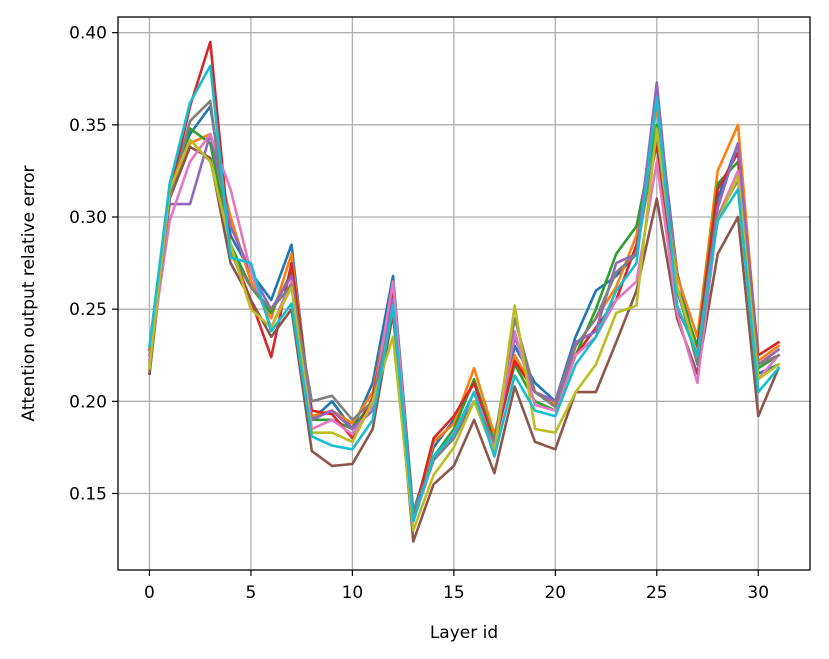 This screenshot has width=829, height=659. What do you see at coordinates (149, 593) in the screenshot?
I see `x-tick-label: 0` at bounding box center [149, 593].